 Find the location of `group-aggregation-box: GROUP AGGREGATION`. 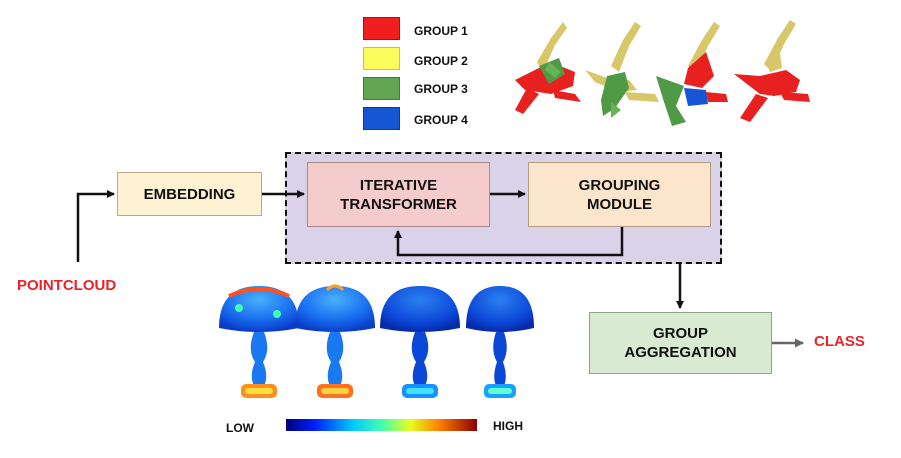

group-aggregation-box: GROUP AGGREGATION is located at coordinates (680, 343).